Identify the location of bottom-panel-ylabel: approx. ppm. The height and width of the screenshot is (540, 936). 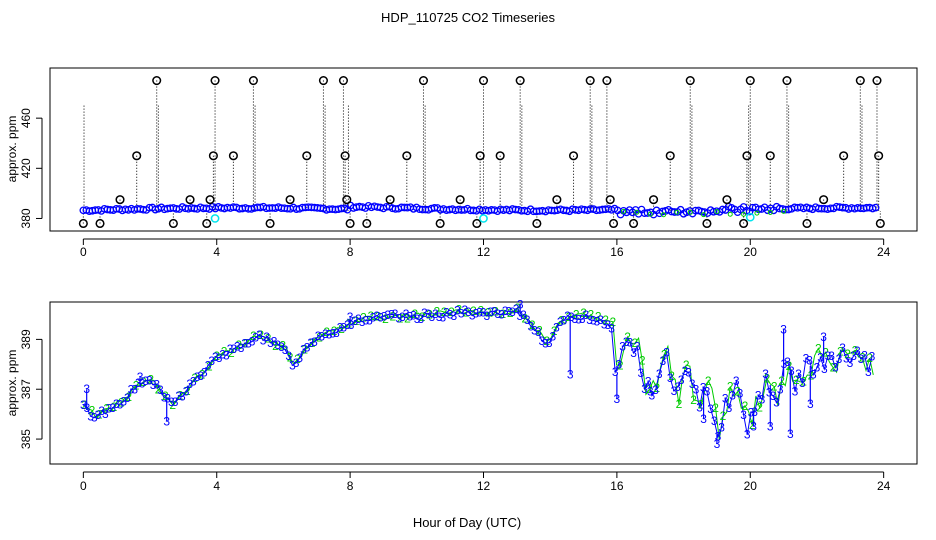
(12, 383).